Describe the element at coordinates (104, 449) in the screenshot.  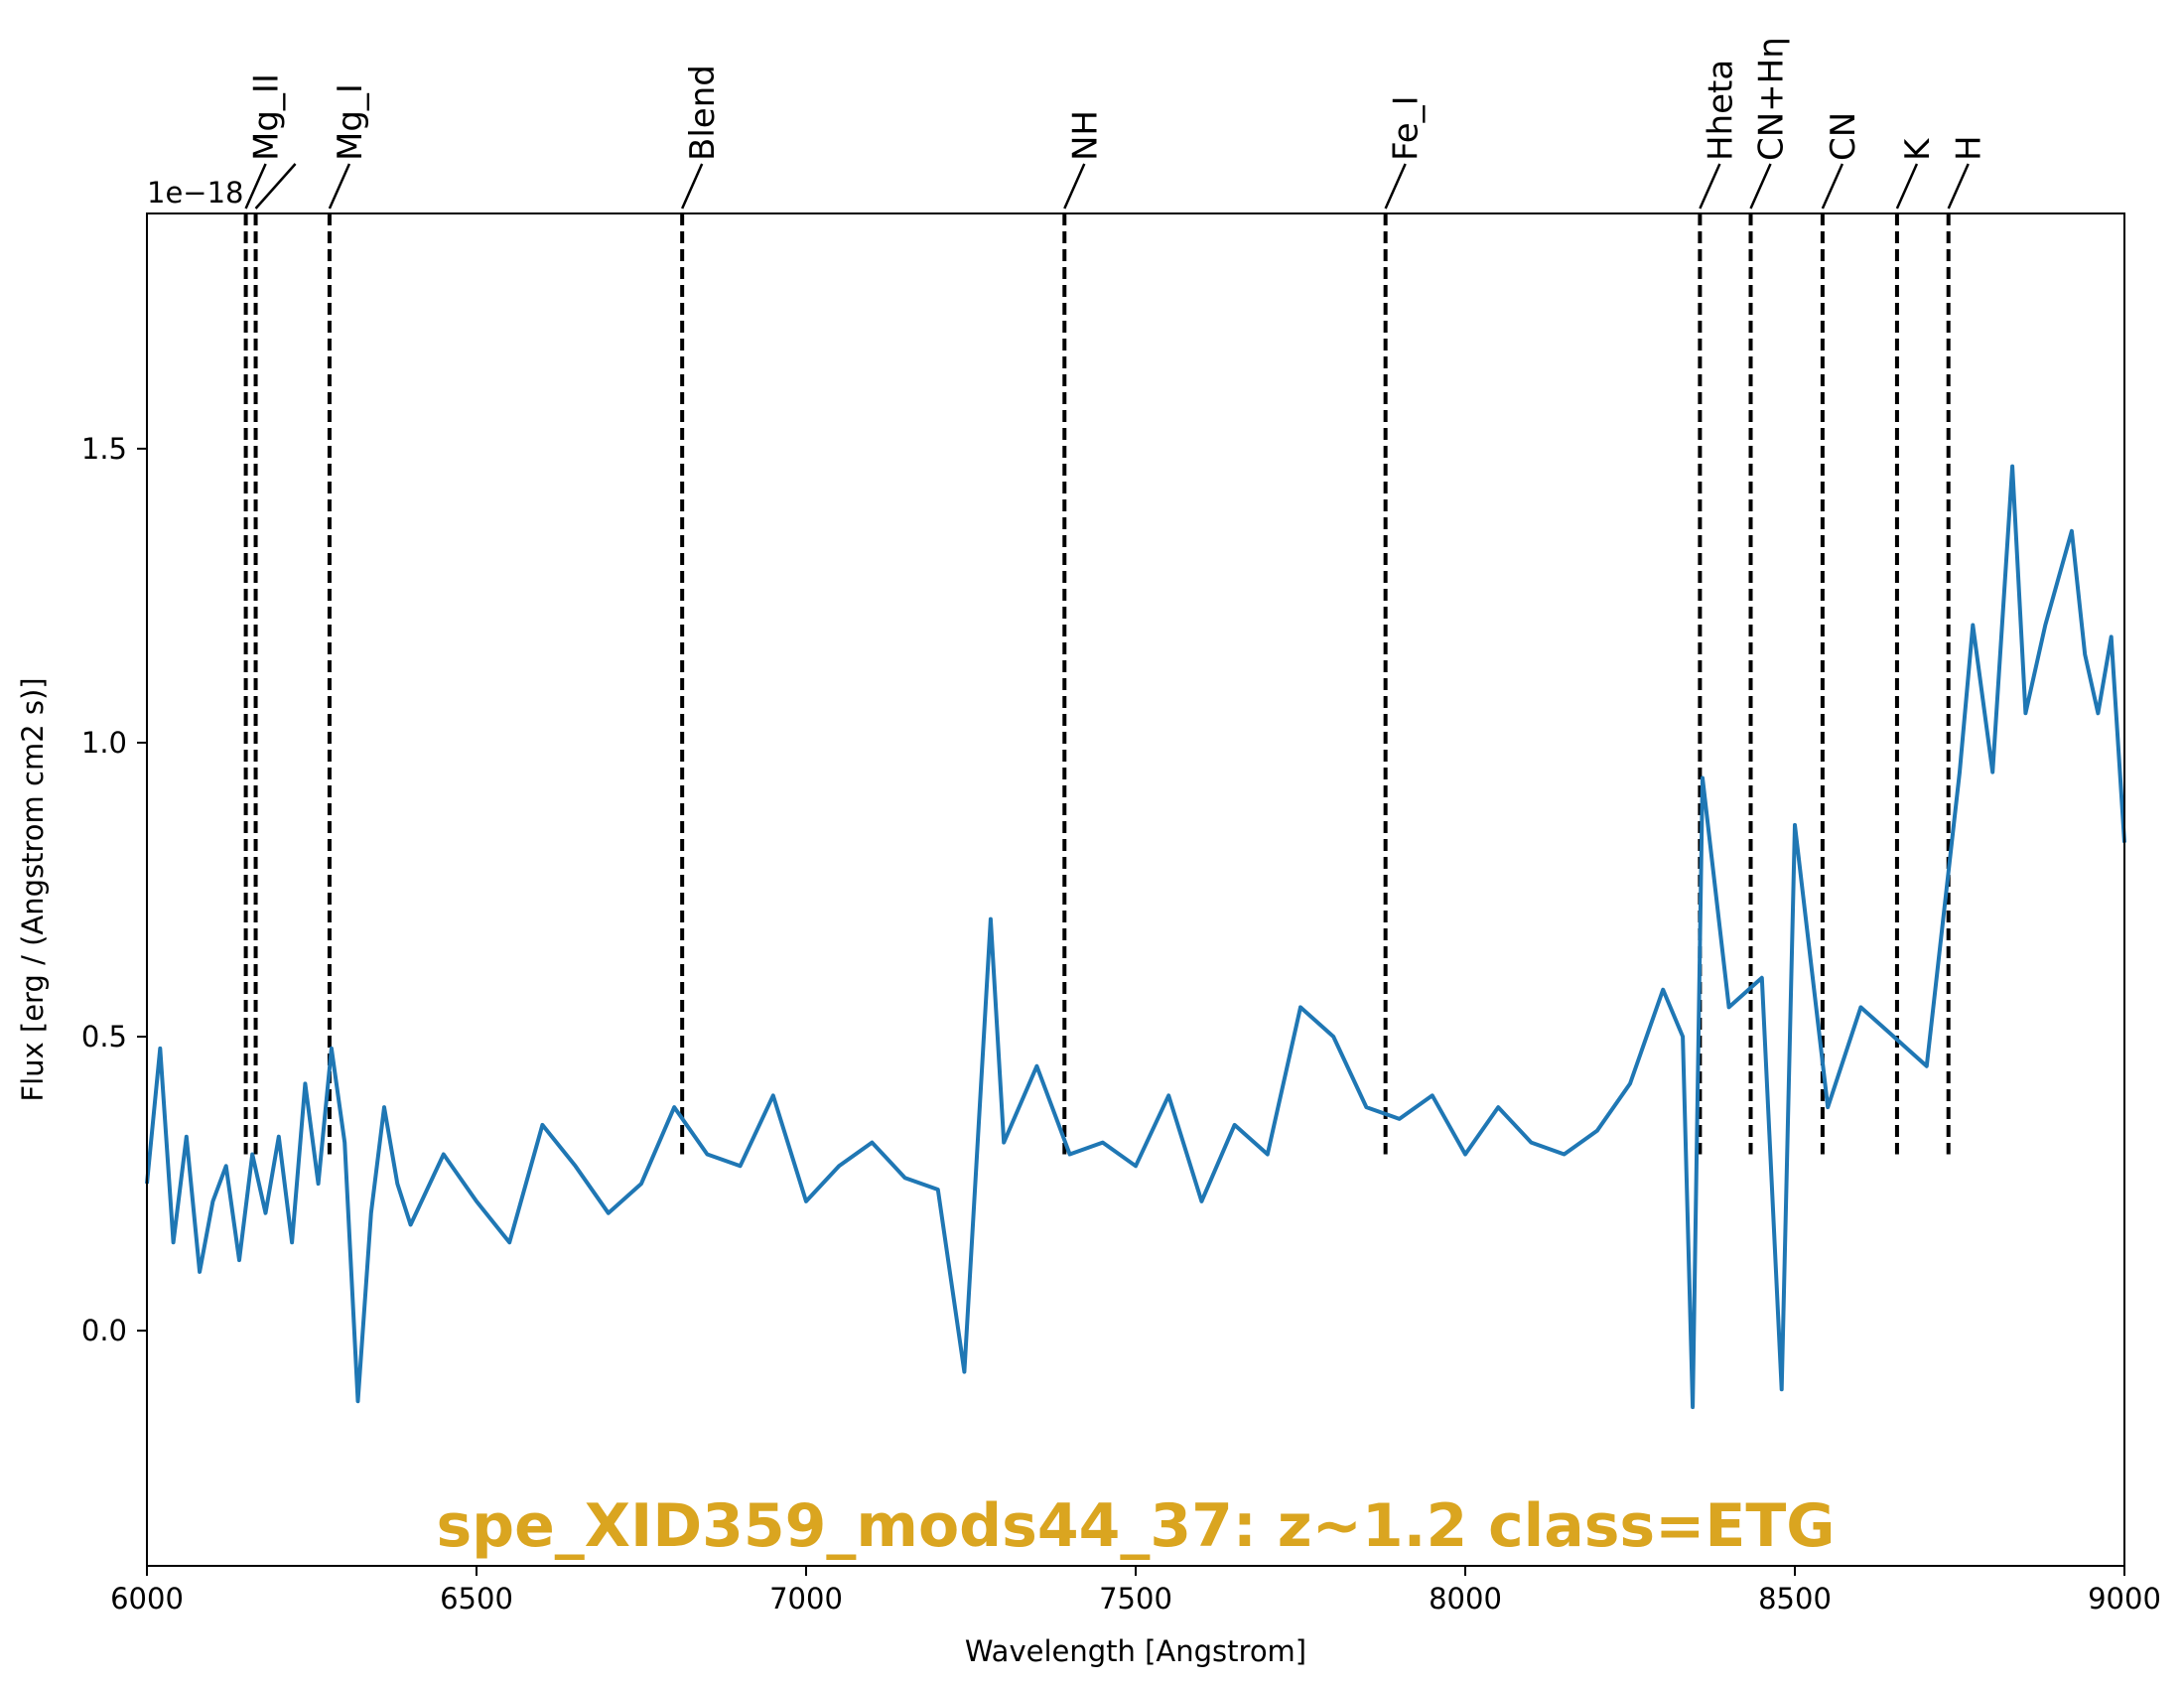
I see `y-tick-label: 1.5` at that location.